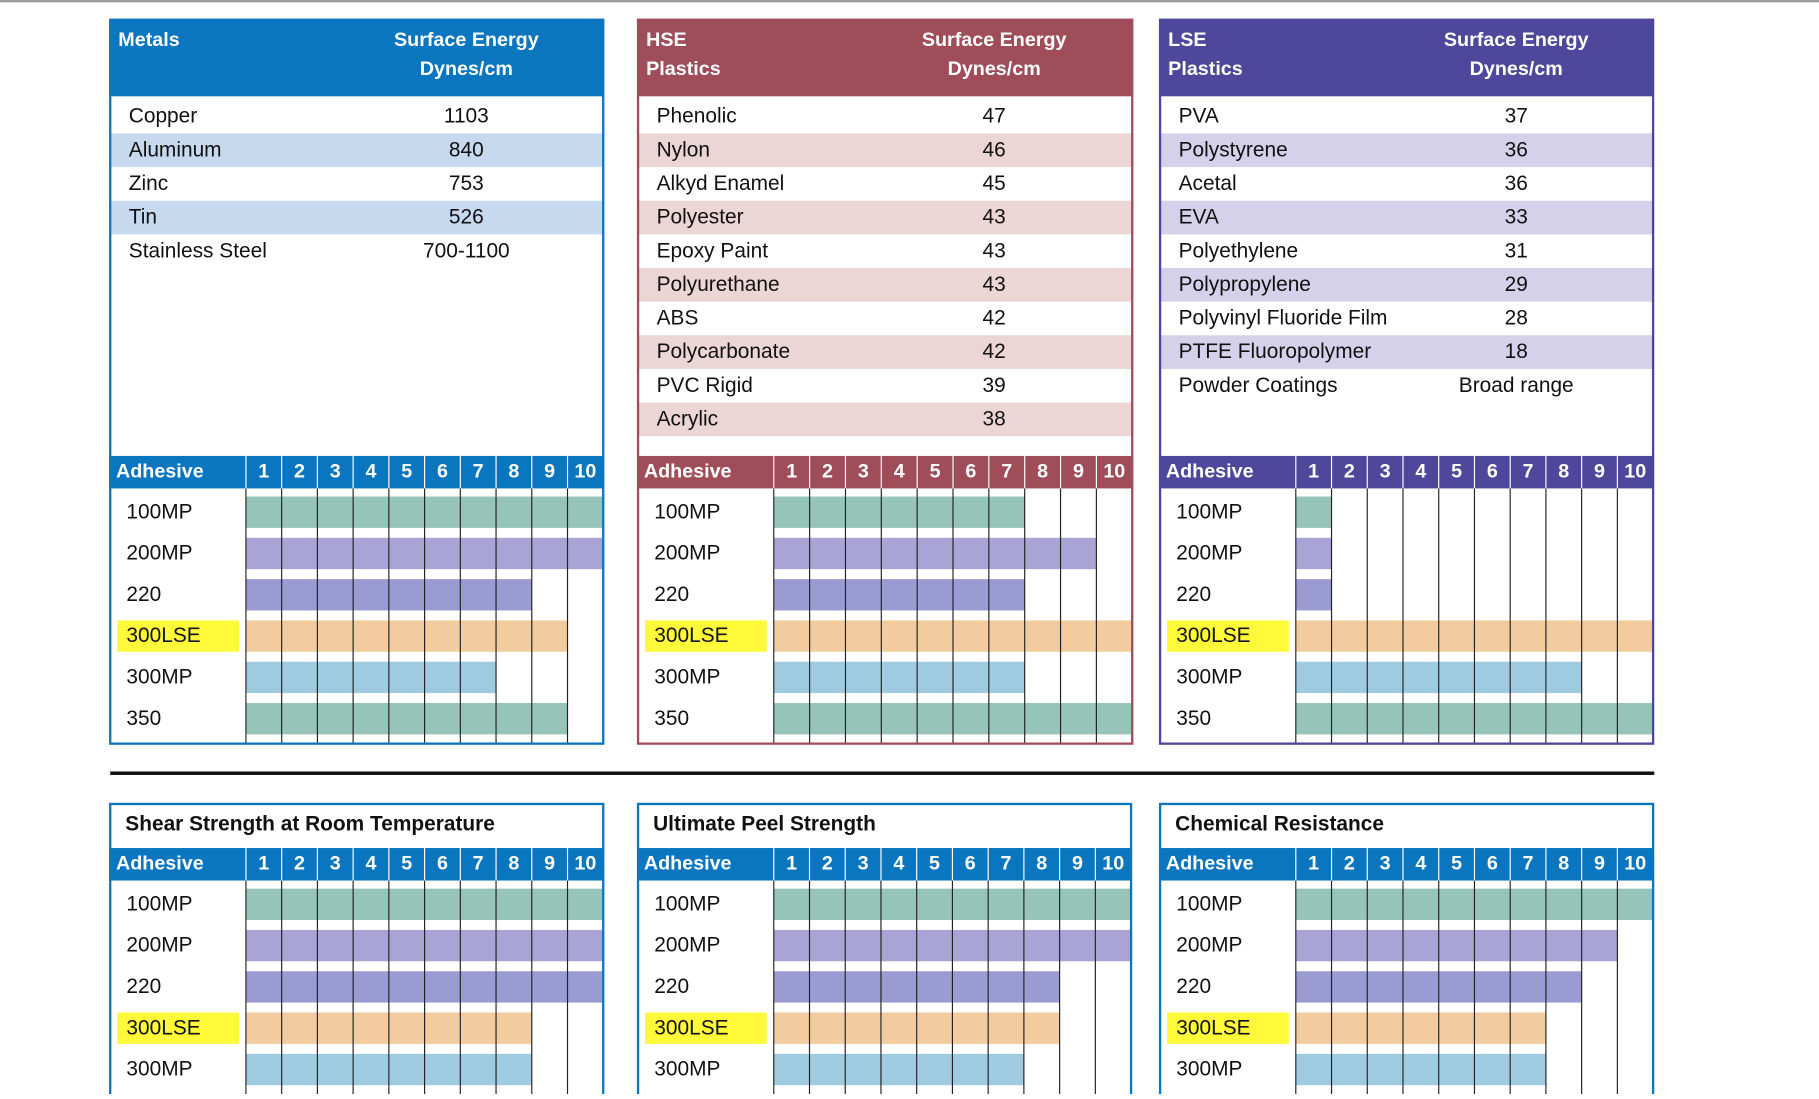 Image resolution: width=1819 pixels, height=1099 pixels. I want to click on row-value: 36, so click(1516, 183).